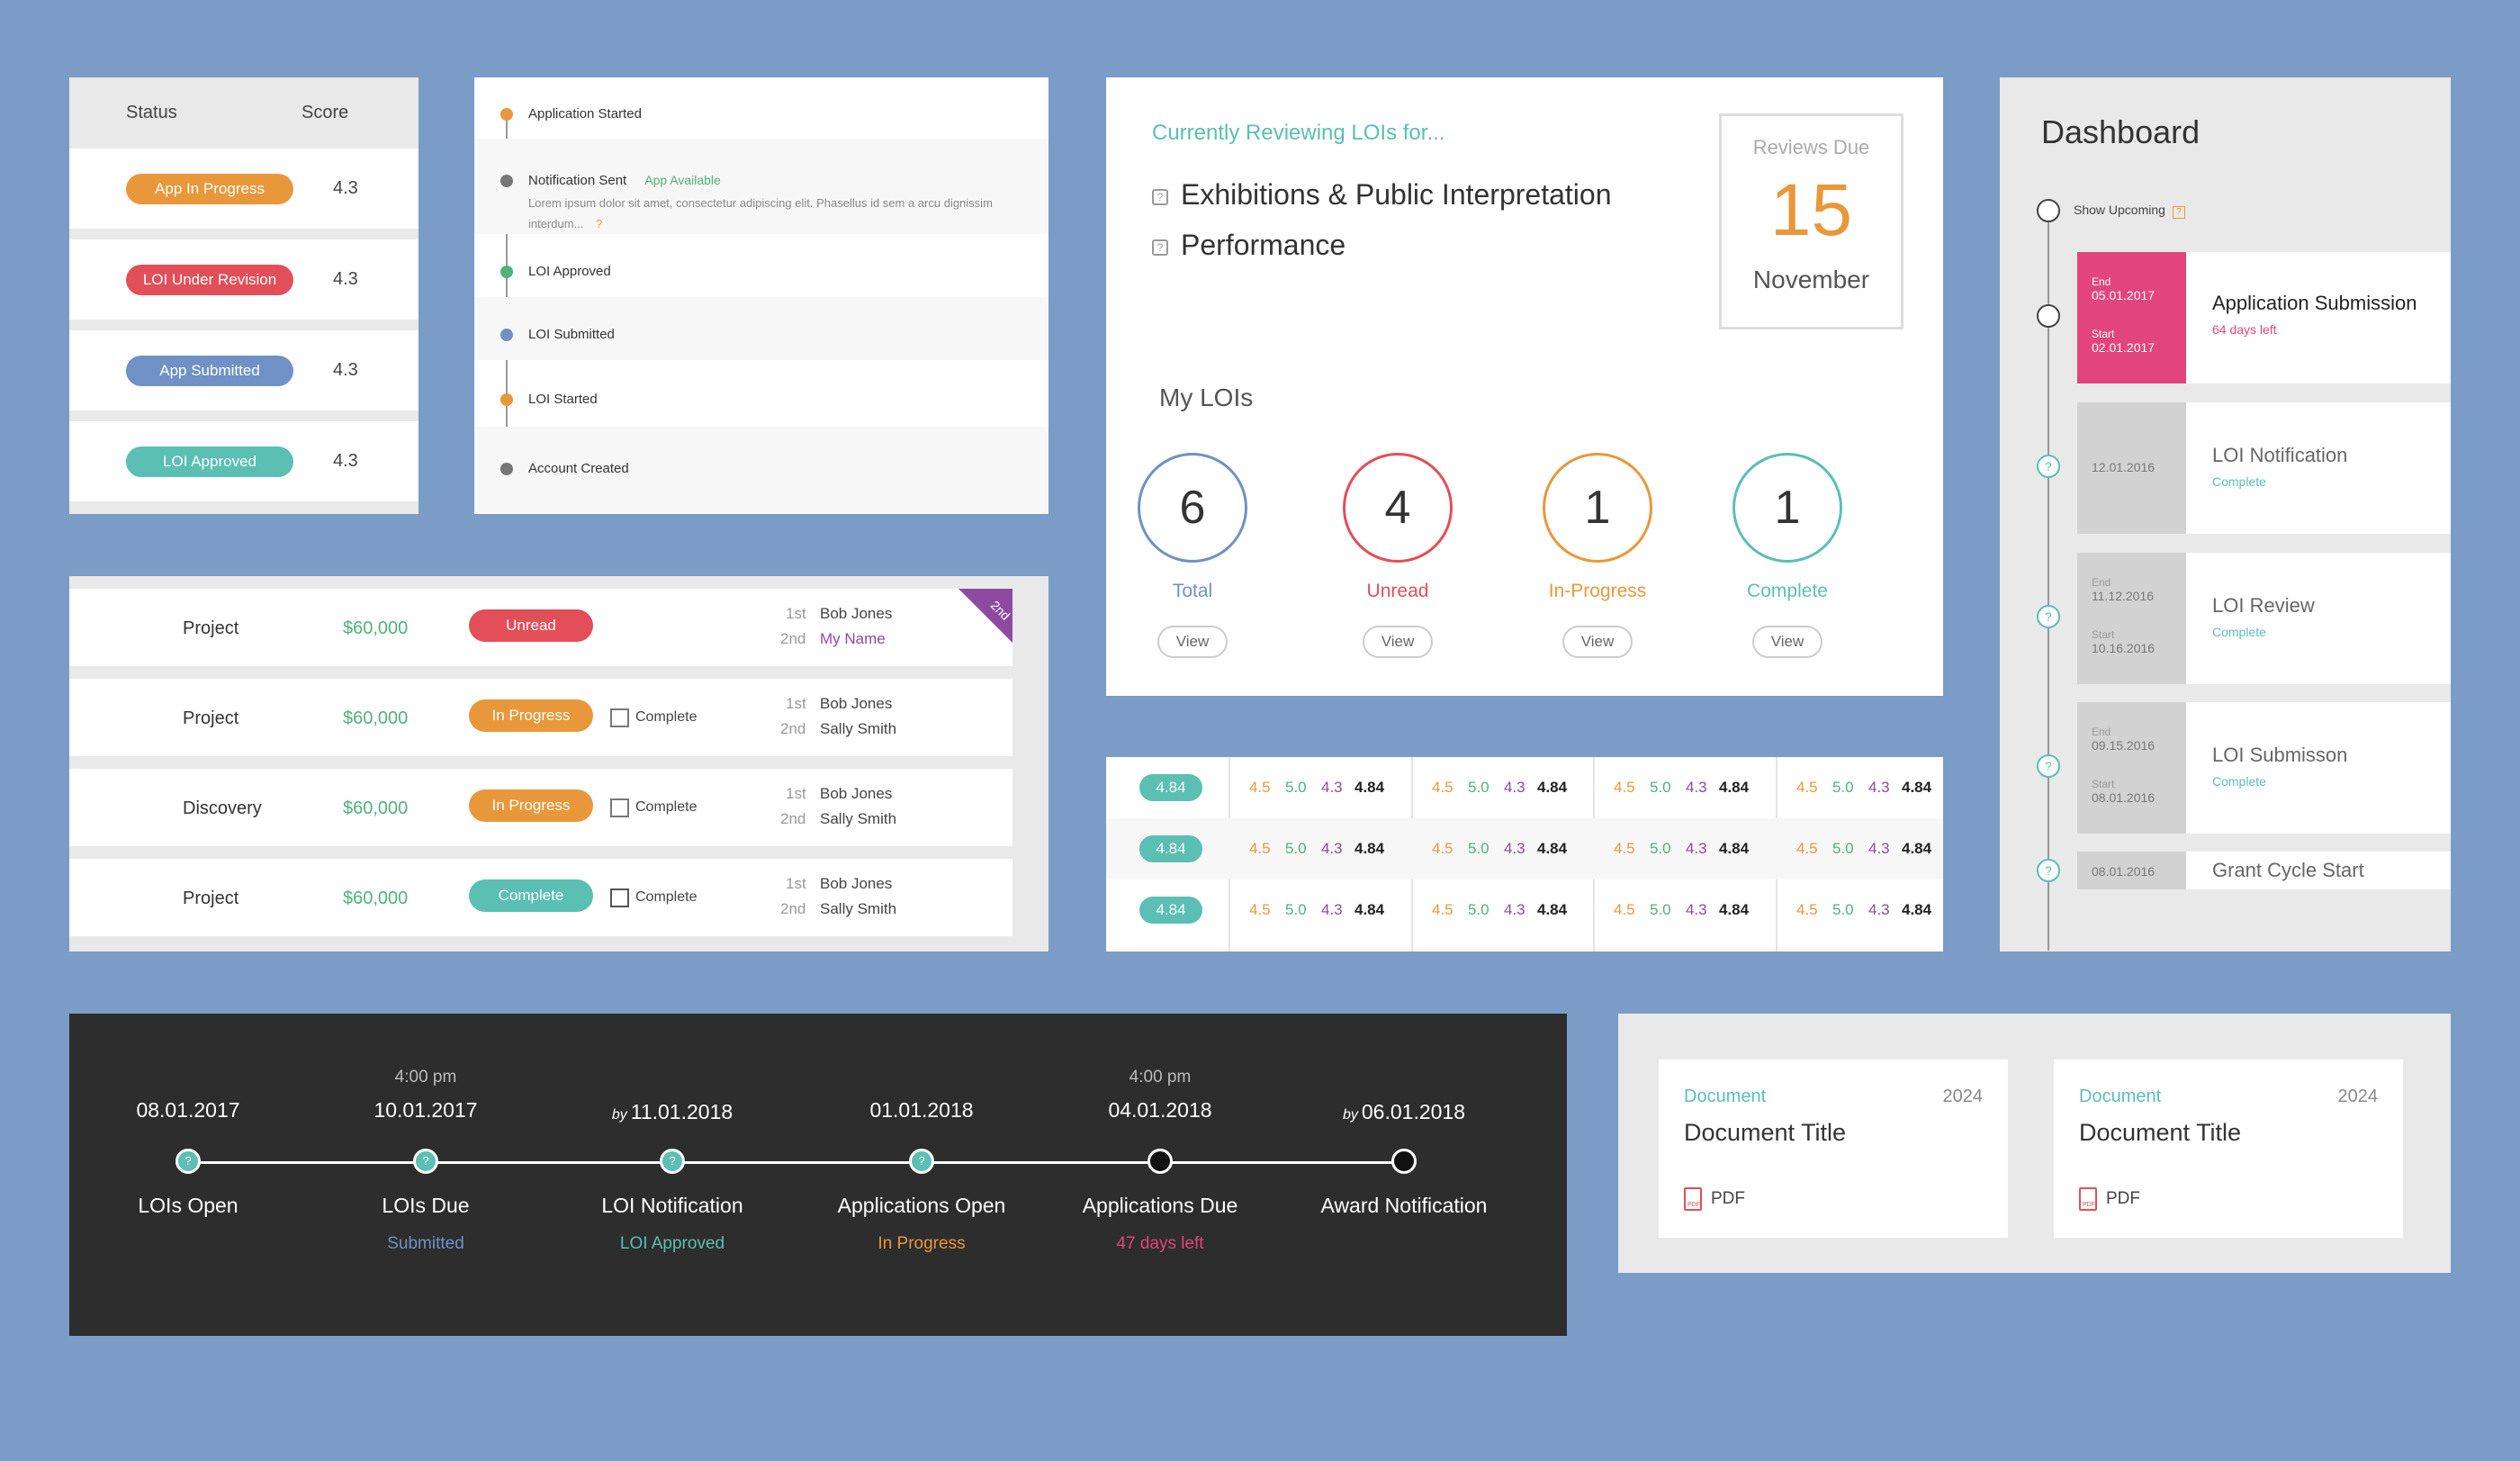 Image resolution: width=2520 pixels, height=1461 pixels. I want to click on date-text: 10.16.2016, so click(2124, 648).